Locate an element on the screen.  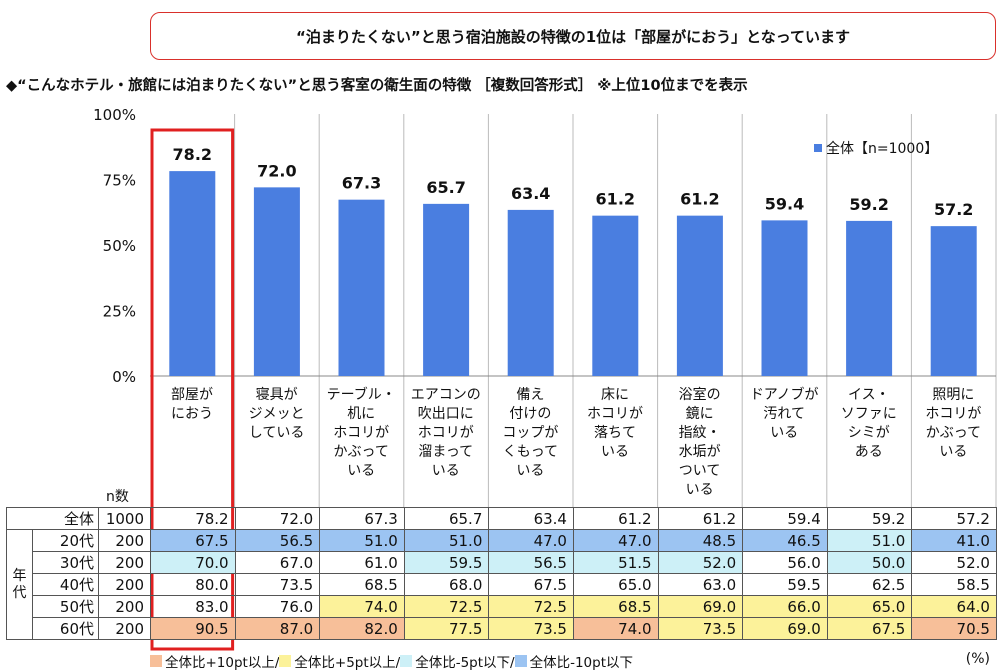
category-label: エアコンの 吹出口に ホコリが 溜まって いる is located at coordinates (445, 433).